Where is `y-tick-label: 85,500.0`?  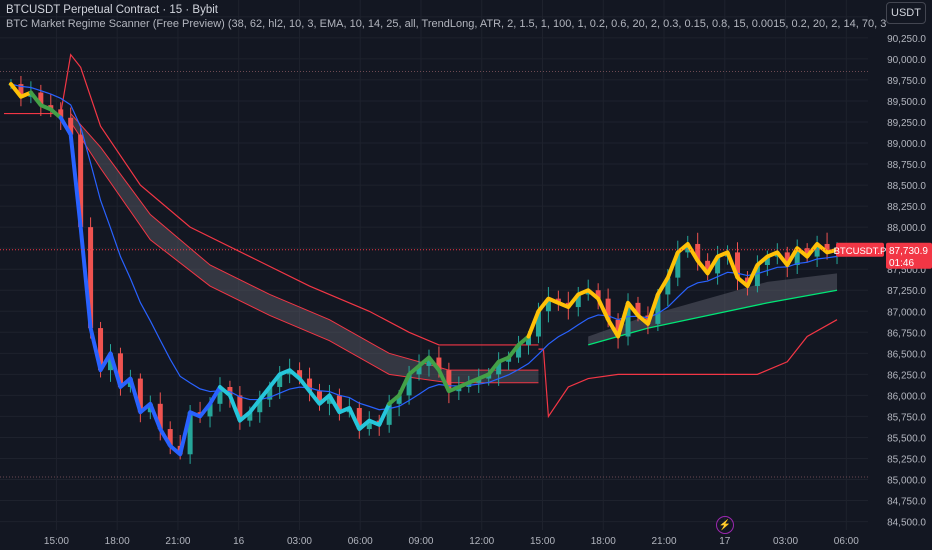
y-tick-label: 85,500.0 is located at coordinates (906, 438).